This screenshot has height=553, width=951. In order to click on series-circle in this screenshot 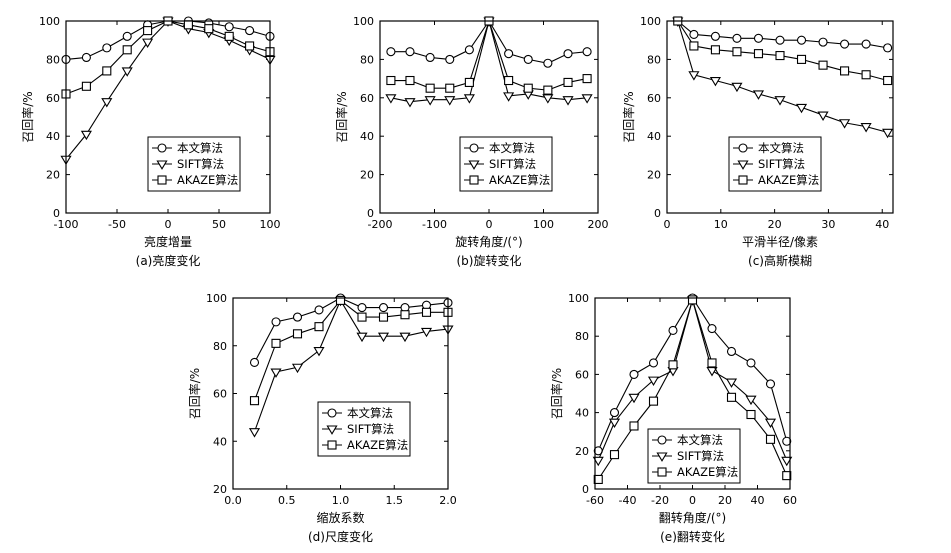, I will do `click(783, 34)`.